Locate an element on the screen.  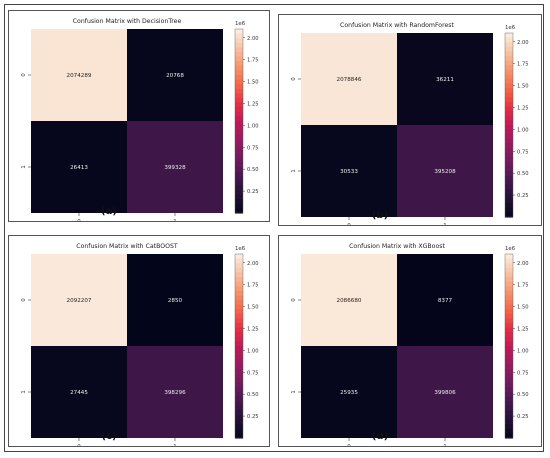
colorbar-outline is located at coordinates (509, 125).